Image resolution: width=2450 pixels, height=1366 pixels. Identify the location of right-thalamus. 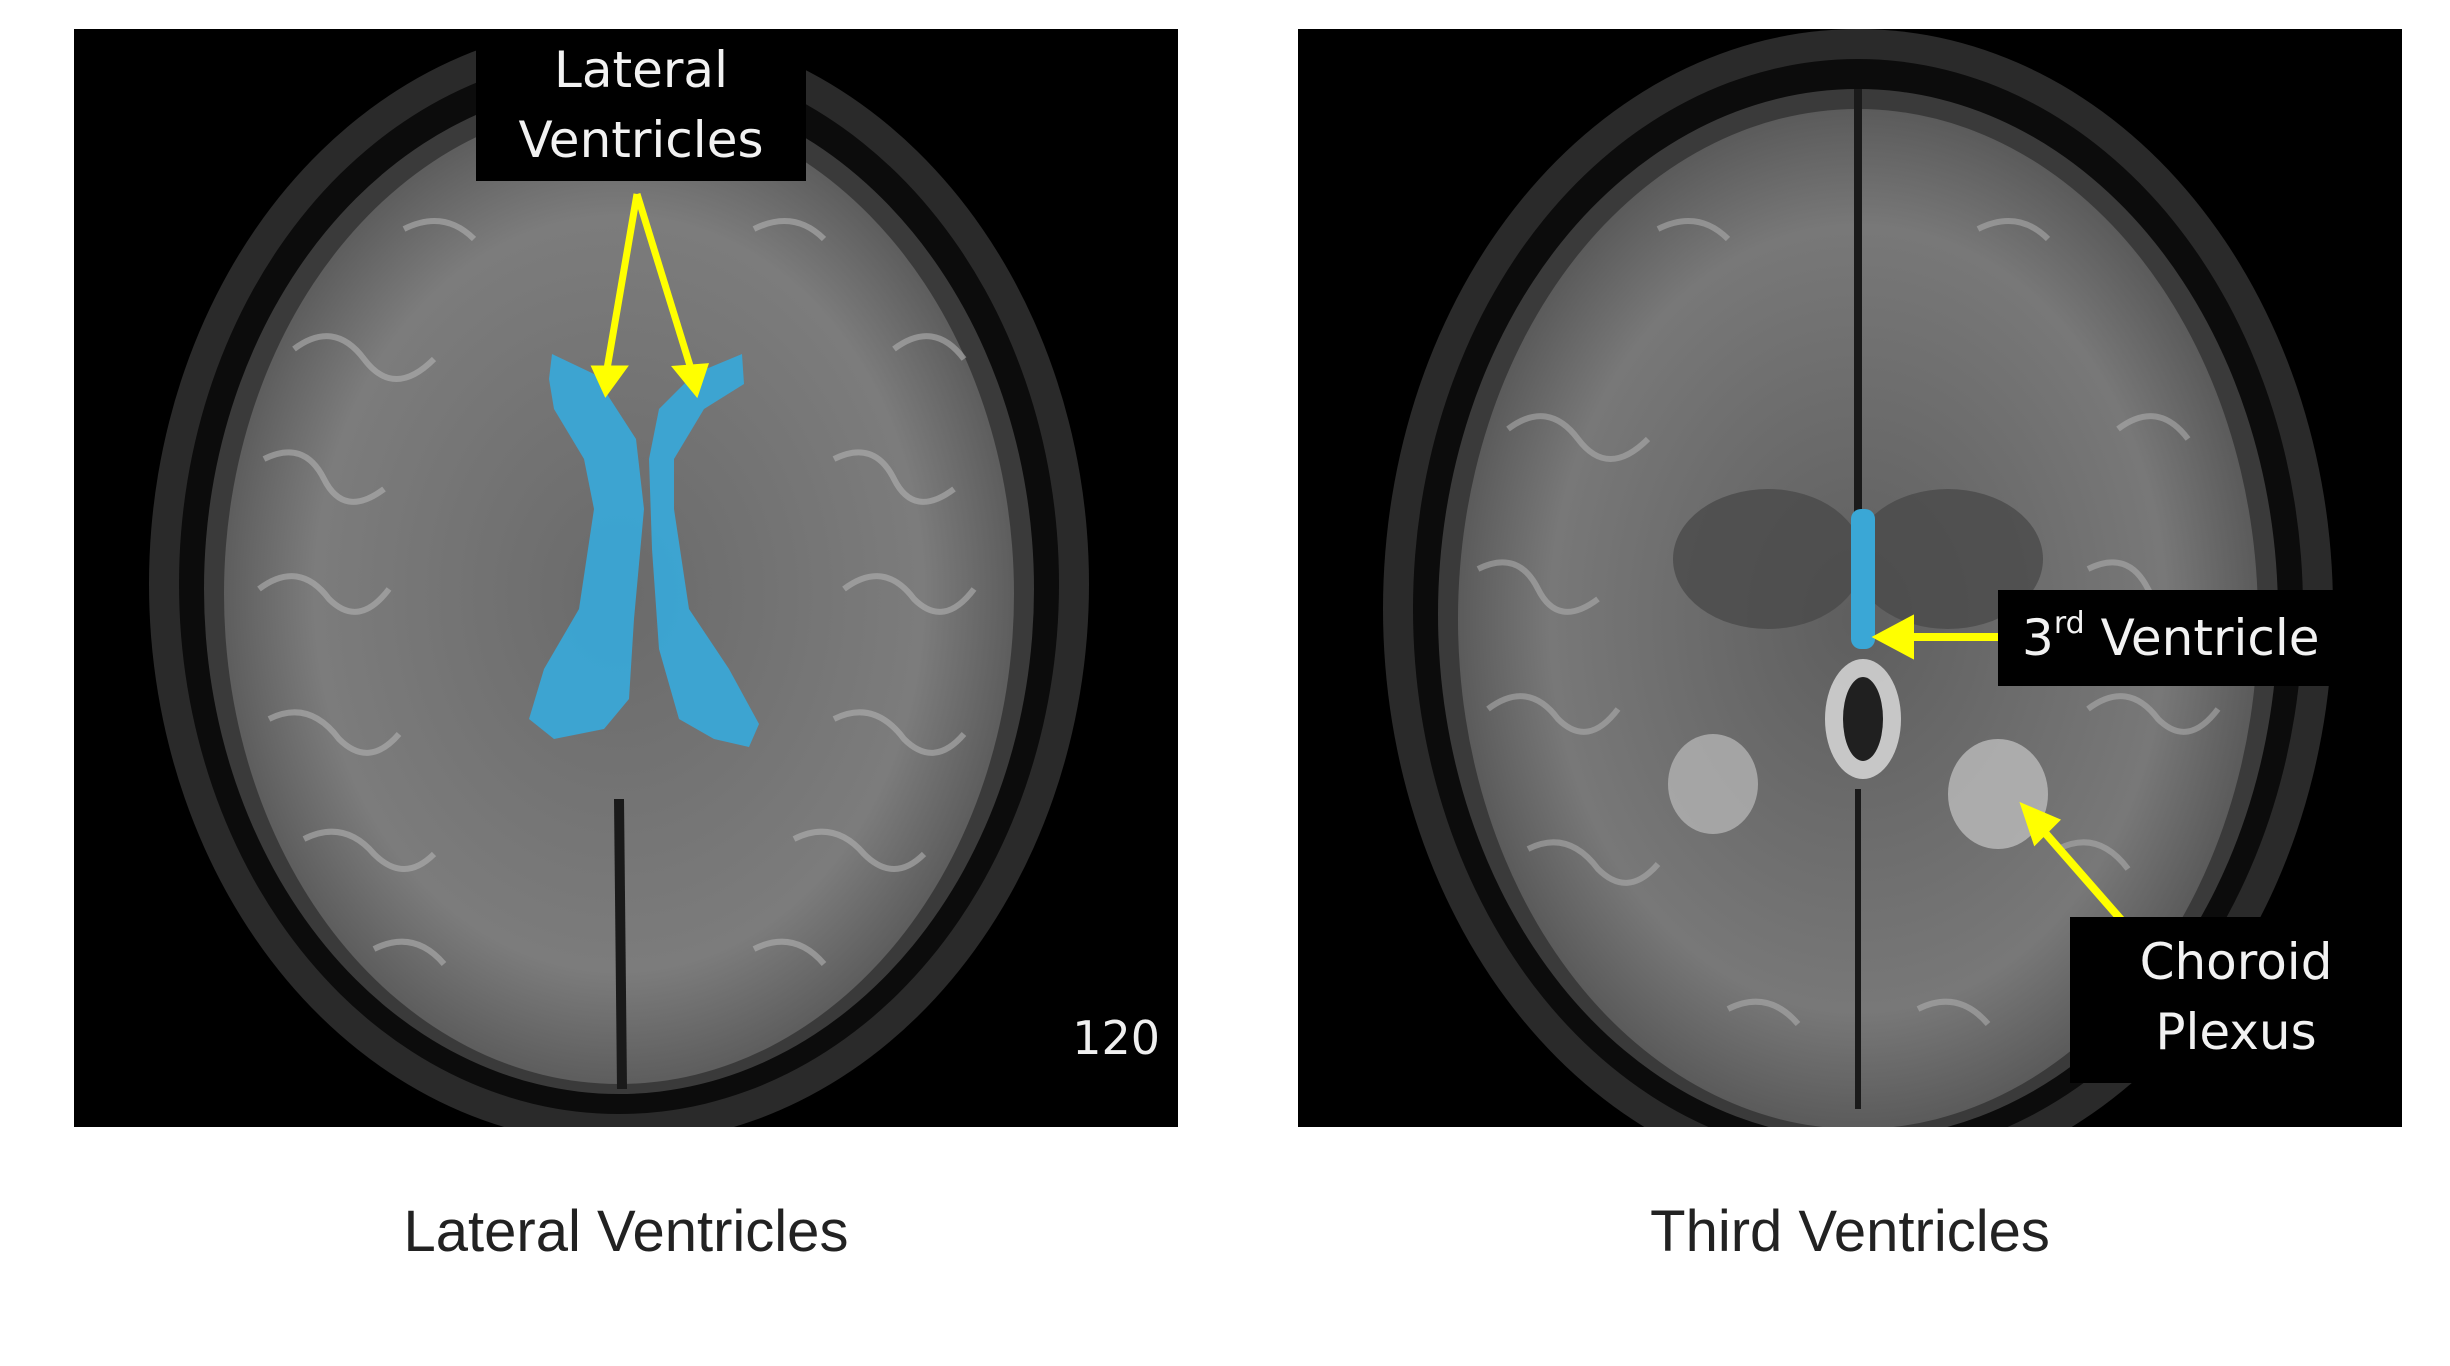
(1948, 559).